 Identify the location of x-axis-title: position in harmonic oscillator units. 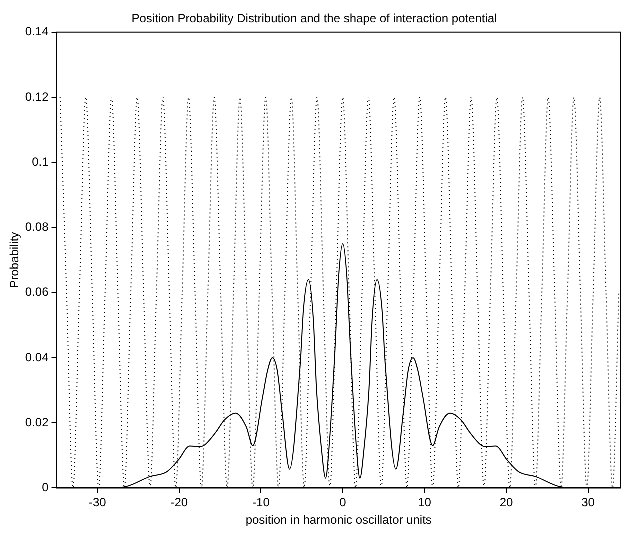
(339, 520).